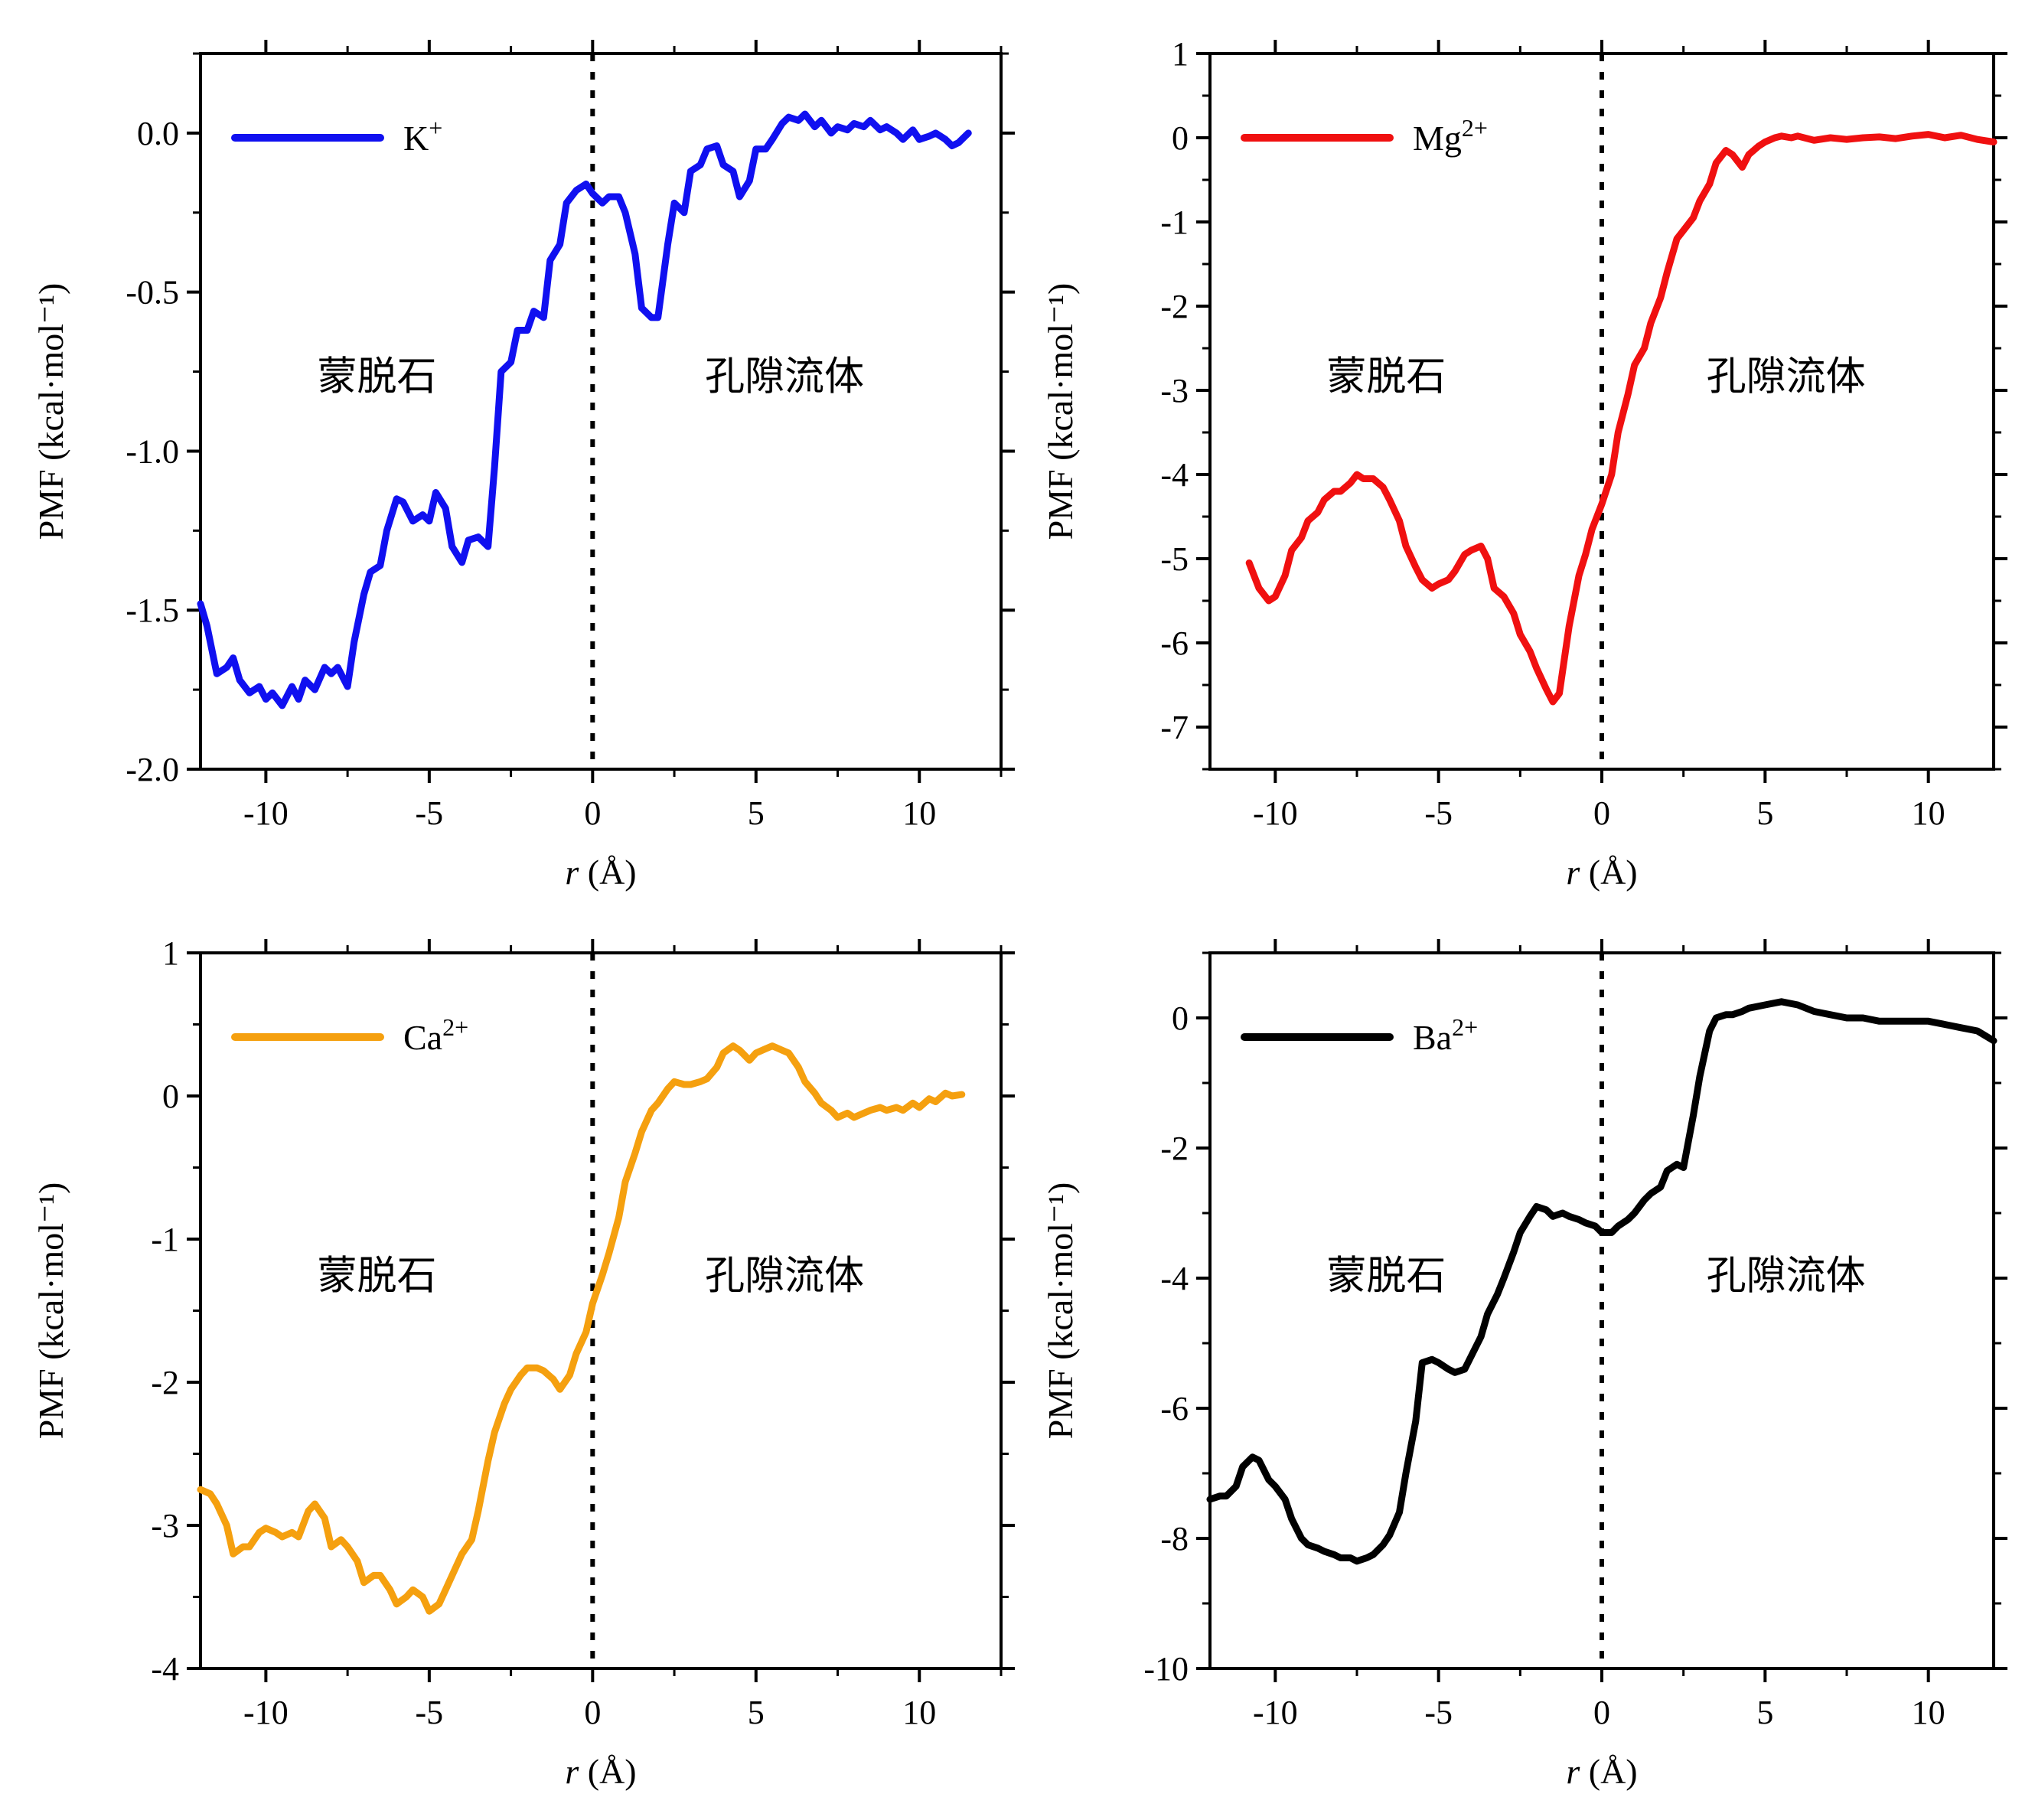  I want to click on y-tick-label: -8, so click(1174, 1538).